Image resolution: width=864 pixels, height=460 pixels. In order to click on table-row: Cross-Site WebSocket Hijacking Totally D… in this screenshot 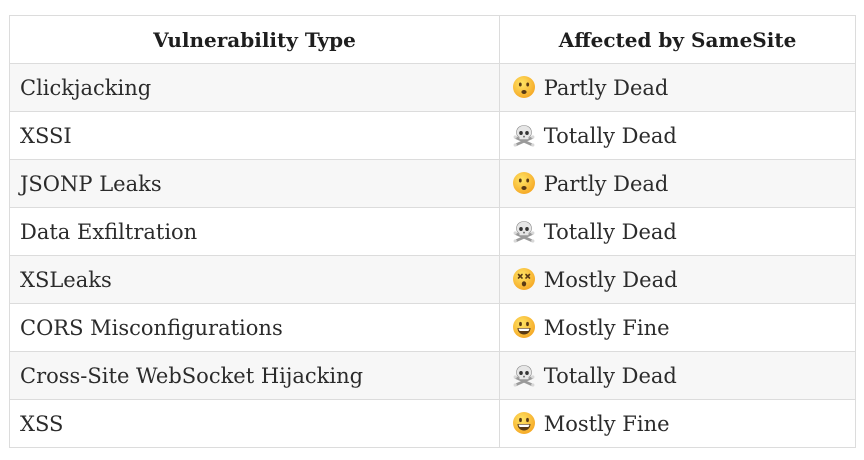, I will do `click(432, 375)`.